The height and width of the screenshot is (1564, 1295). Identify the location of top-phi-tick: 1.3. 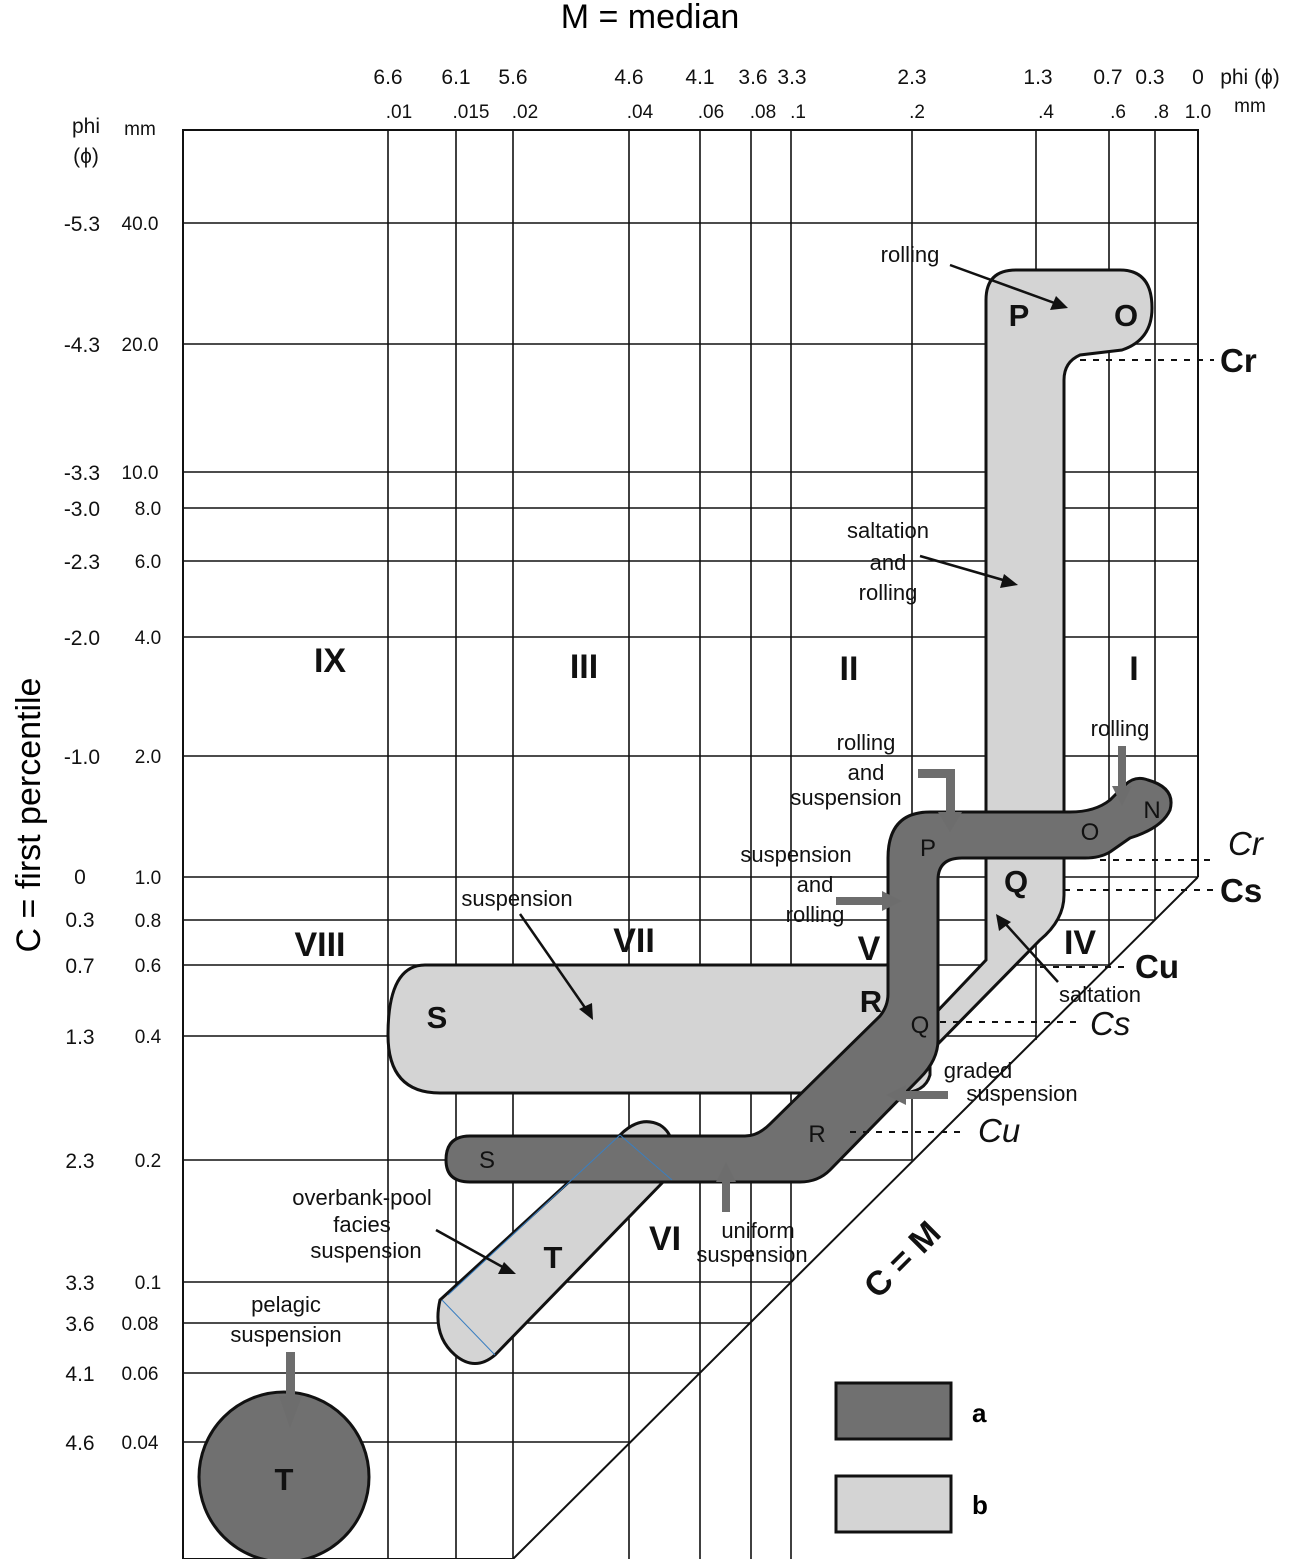
(1037, 77).